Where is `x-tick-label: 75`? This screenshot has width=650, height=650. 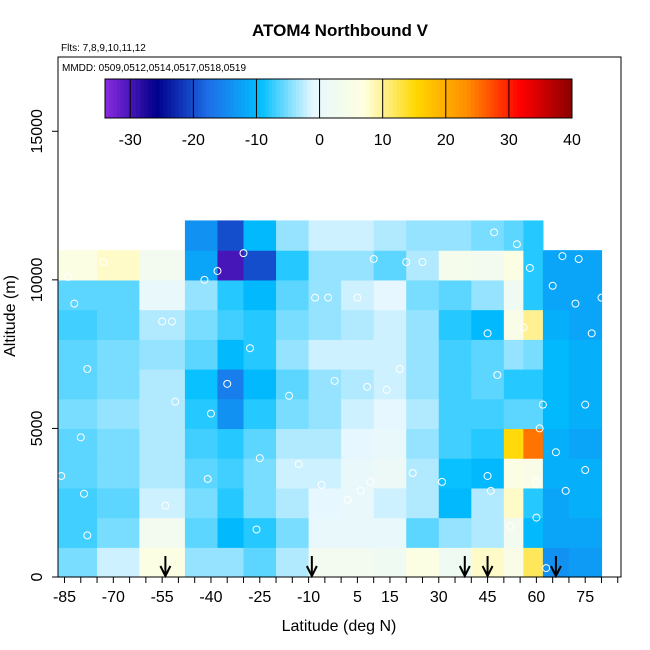 x-tick-label: 75 is located at coordinates (585, 597).